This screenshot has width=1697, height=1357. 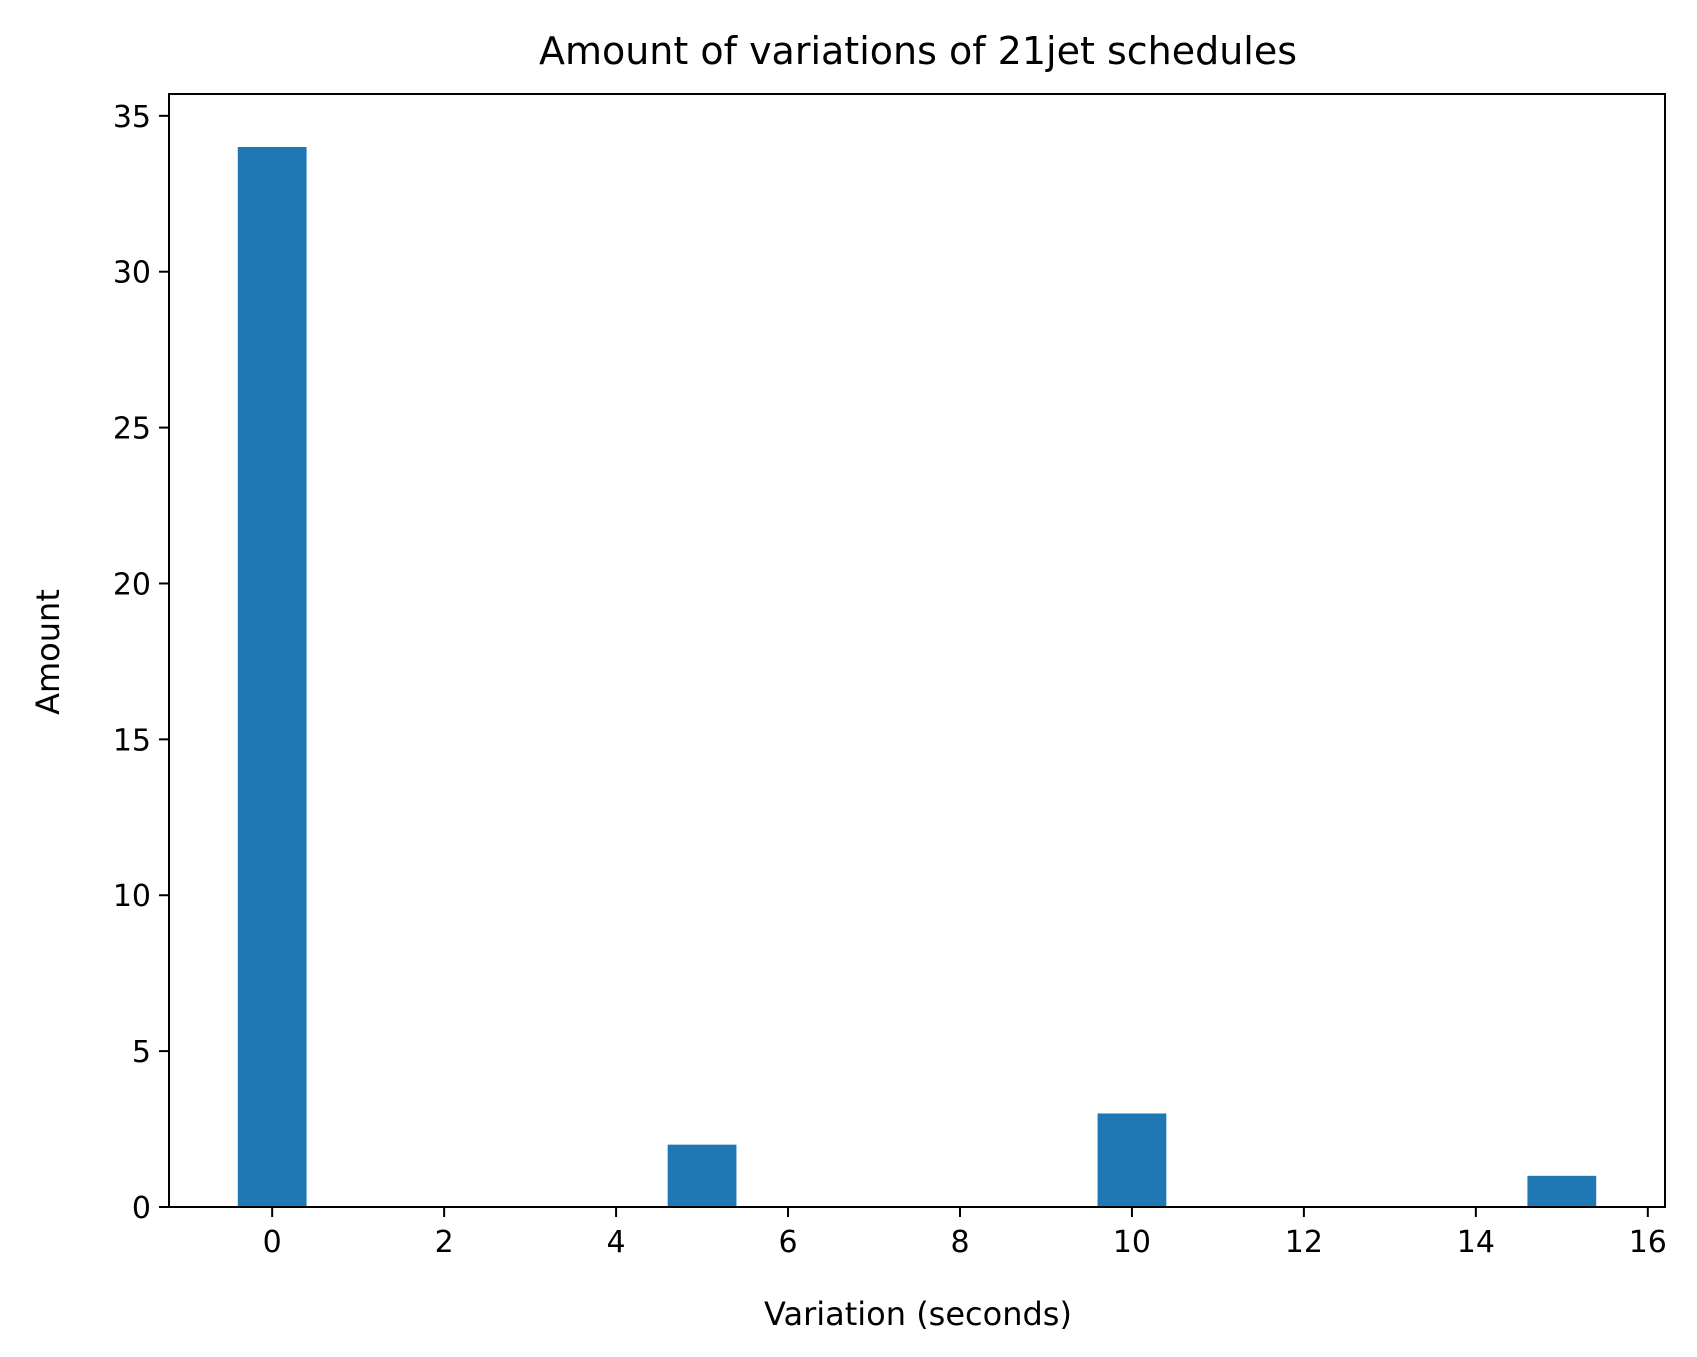 I want to click on x-tick-label: 6, so click(x=787, y=1242).